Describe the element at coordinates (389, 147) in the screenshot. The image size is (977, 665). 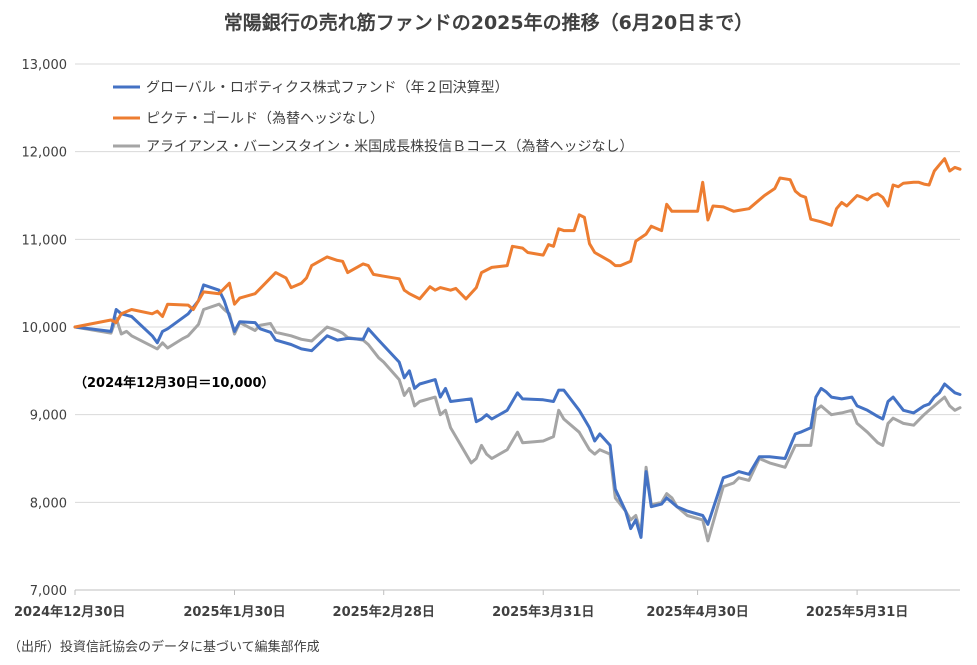
I see `legend-label: アライアンス・バーンスタイン・米国成長株投信Ｂコース（為替ヘッジなし）` at that location.